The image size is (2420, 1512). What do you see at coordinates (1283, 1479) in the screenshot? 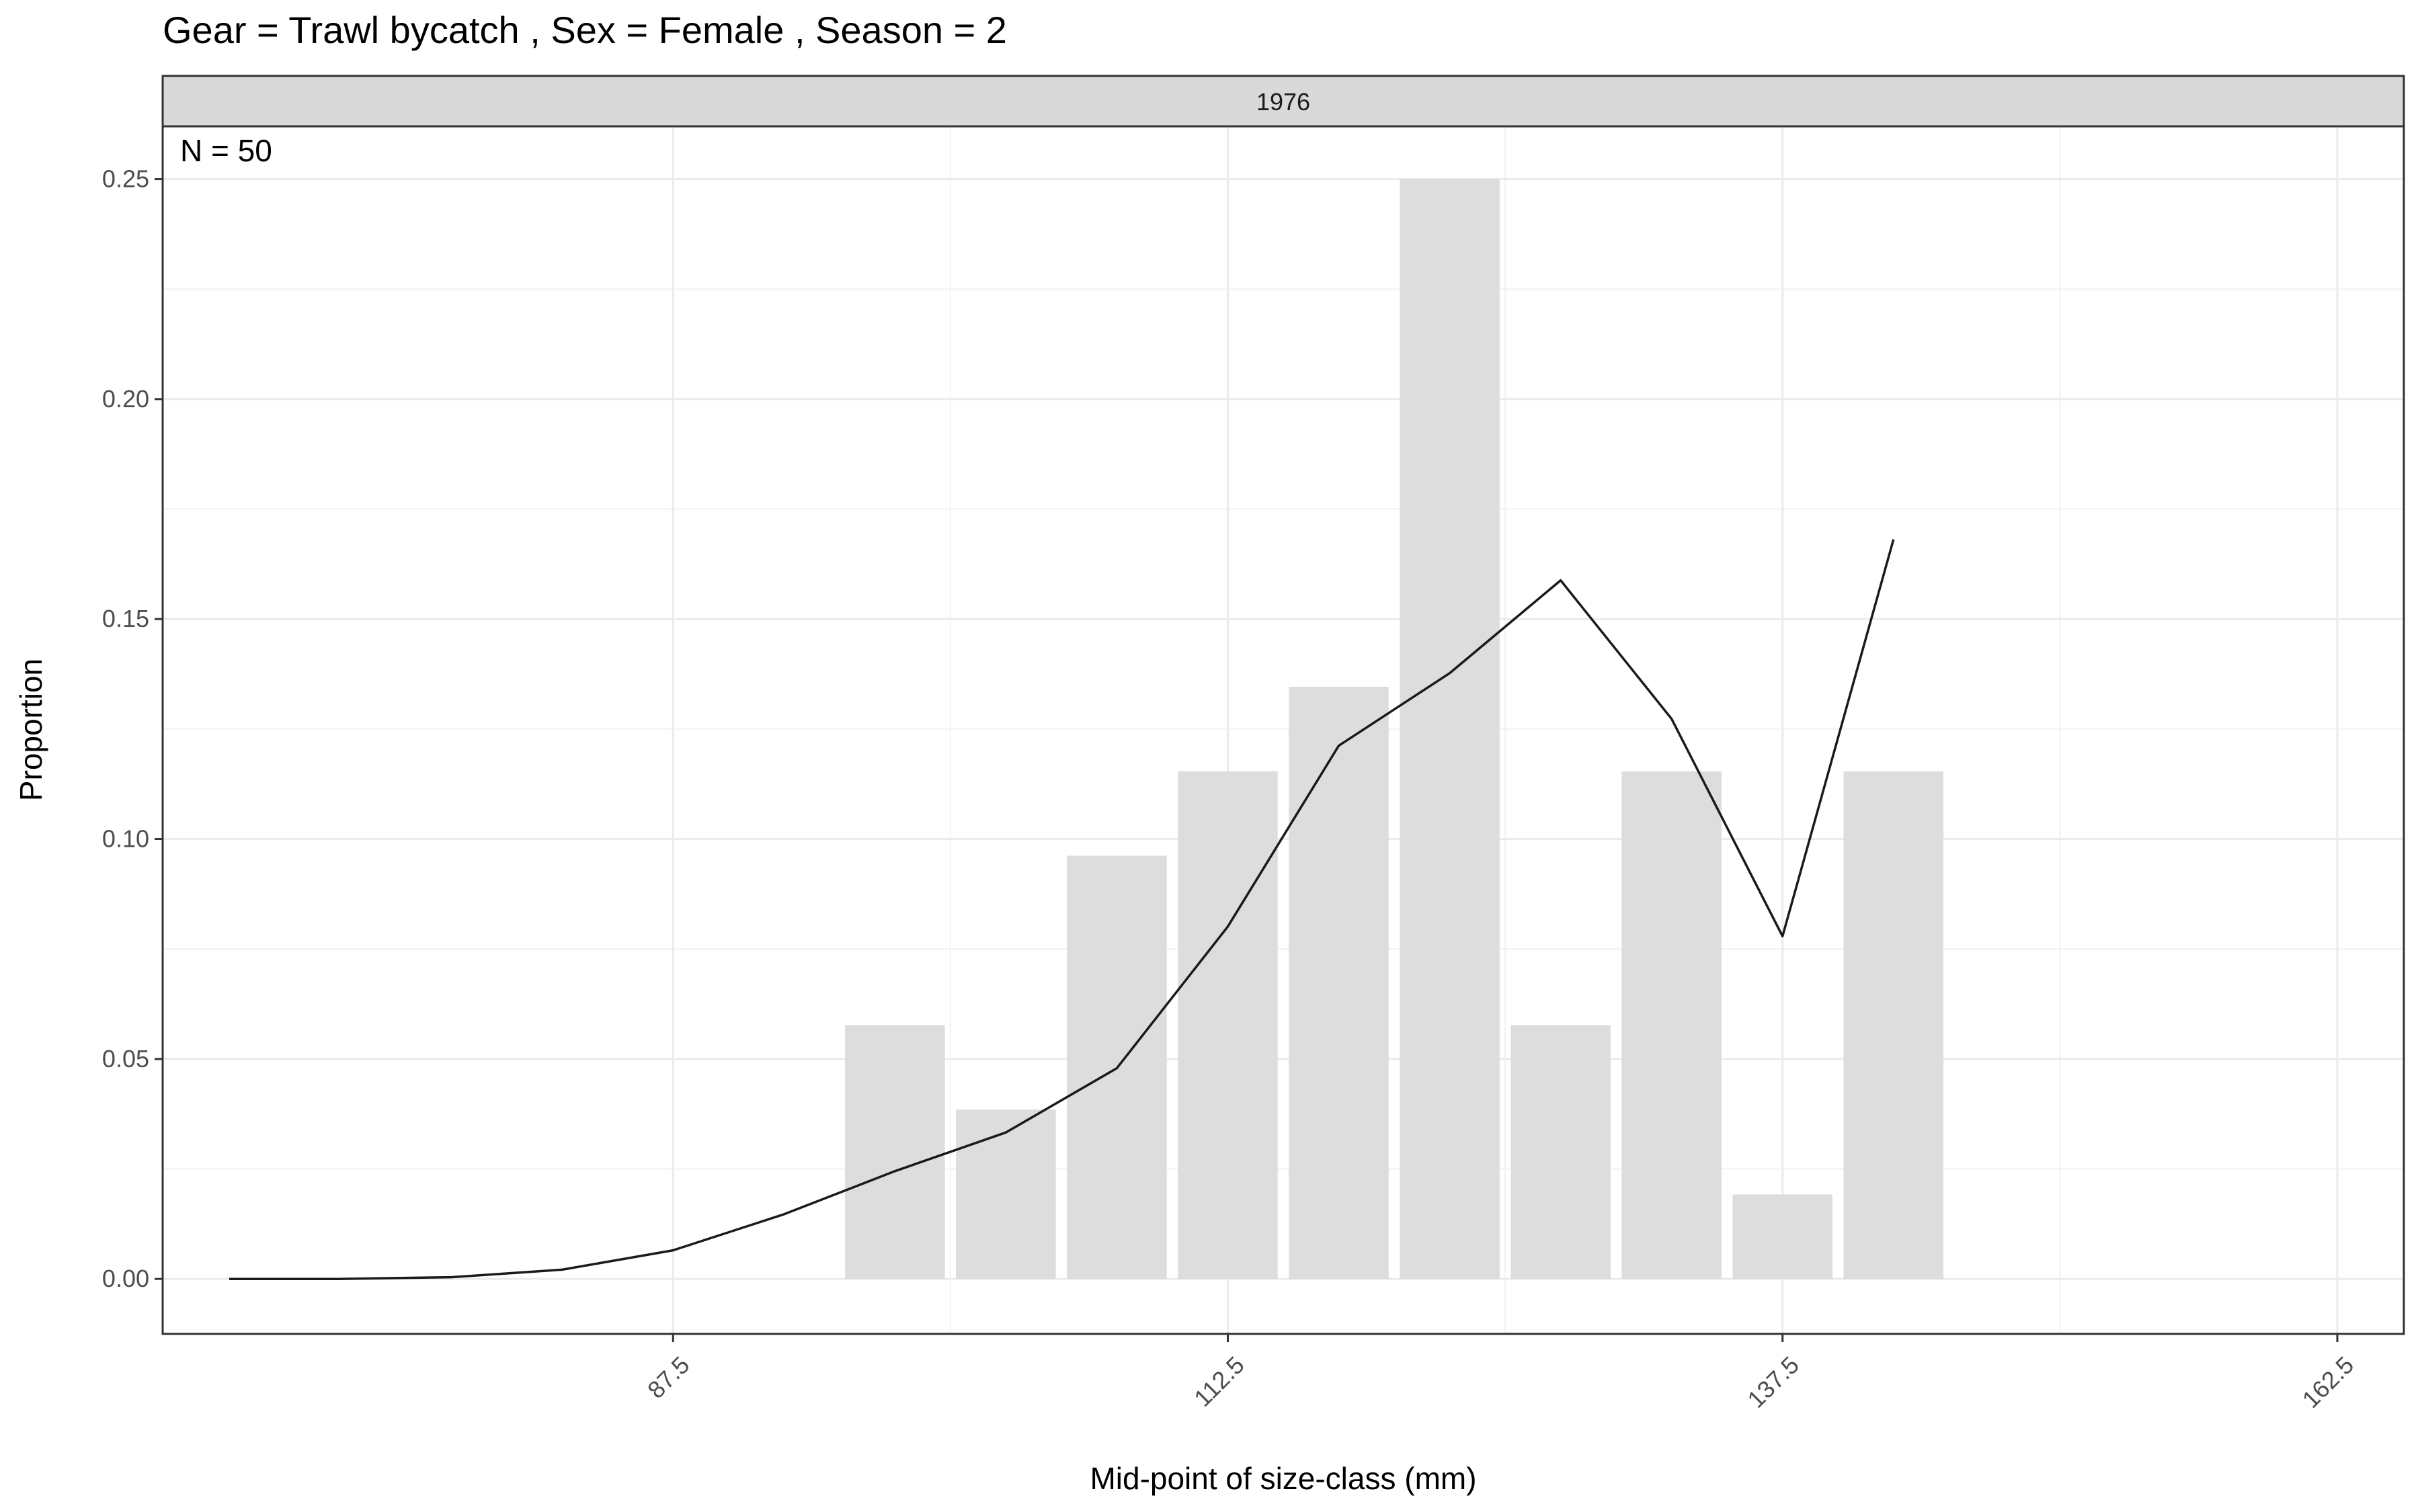
I see `x-axis-title: Mid-point of size-class (mm)` at bounding box center [1283, 1479].